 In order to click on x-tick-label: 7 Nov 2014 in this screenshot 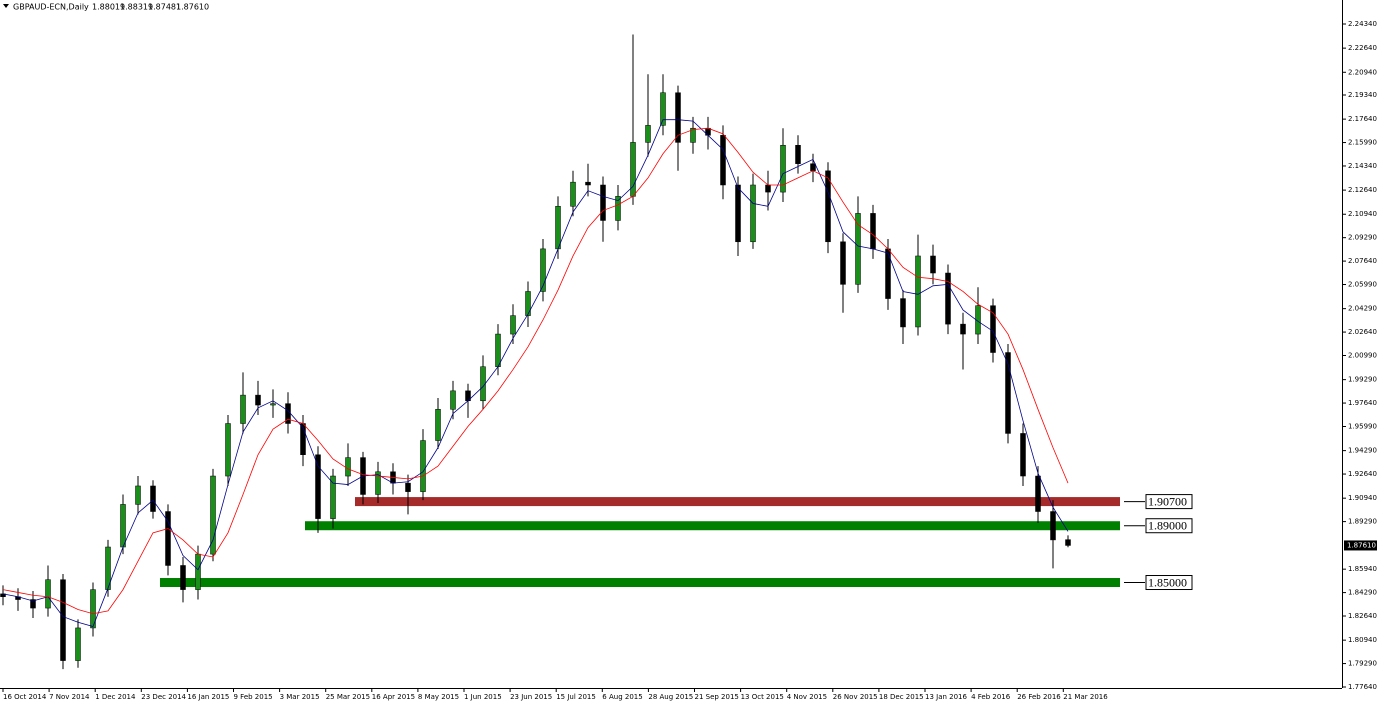, I will do `click(69, 697)`.